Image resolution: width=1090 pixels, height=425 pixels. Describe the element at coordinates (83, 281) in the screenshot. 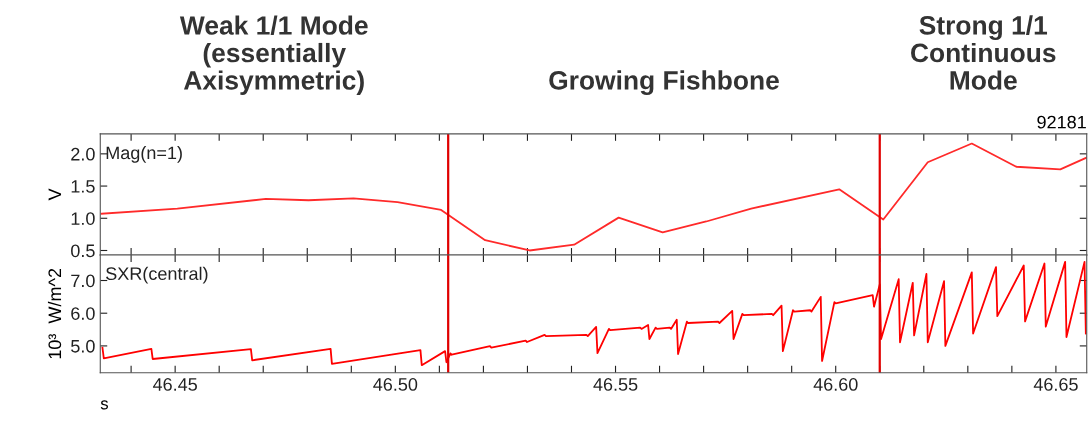

I see `y-tick-label: 7.0` at that location.